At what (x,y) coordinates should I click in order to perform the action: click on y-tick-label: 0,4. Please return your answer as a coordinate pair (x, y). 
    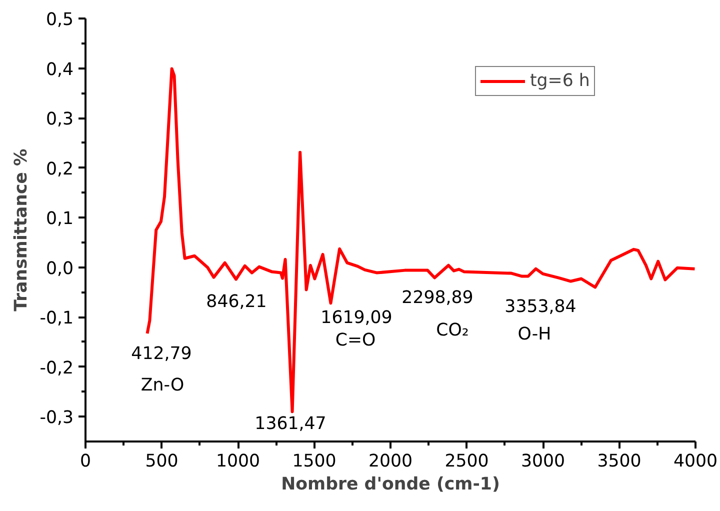
    Looking at the image, I should click on (60, 70).